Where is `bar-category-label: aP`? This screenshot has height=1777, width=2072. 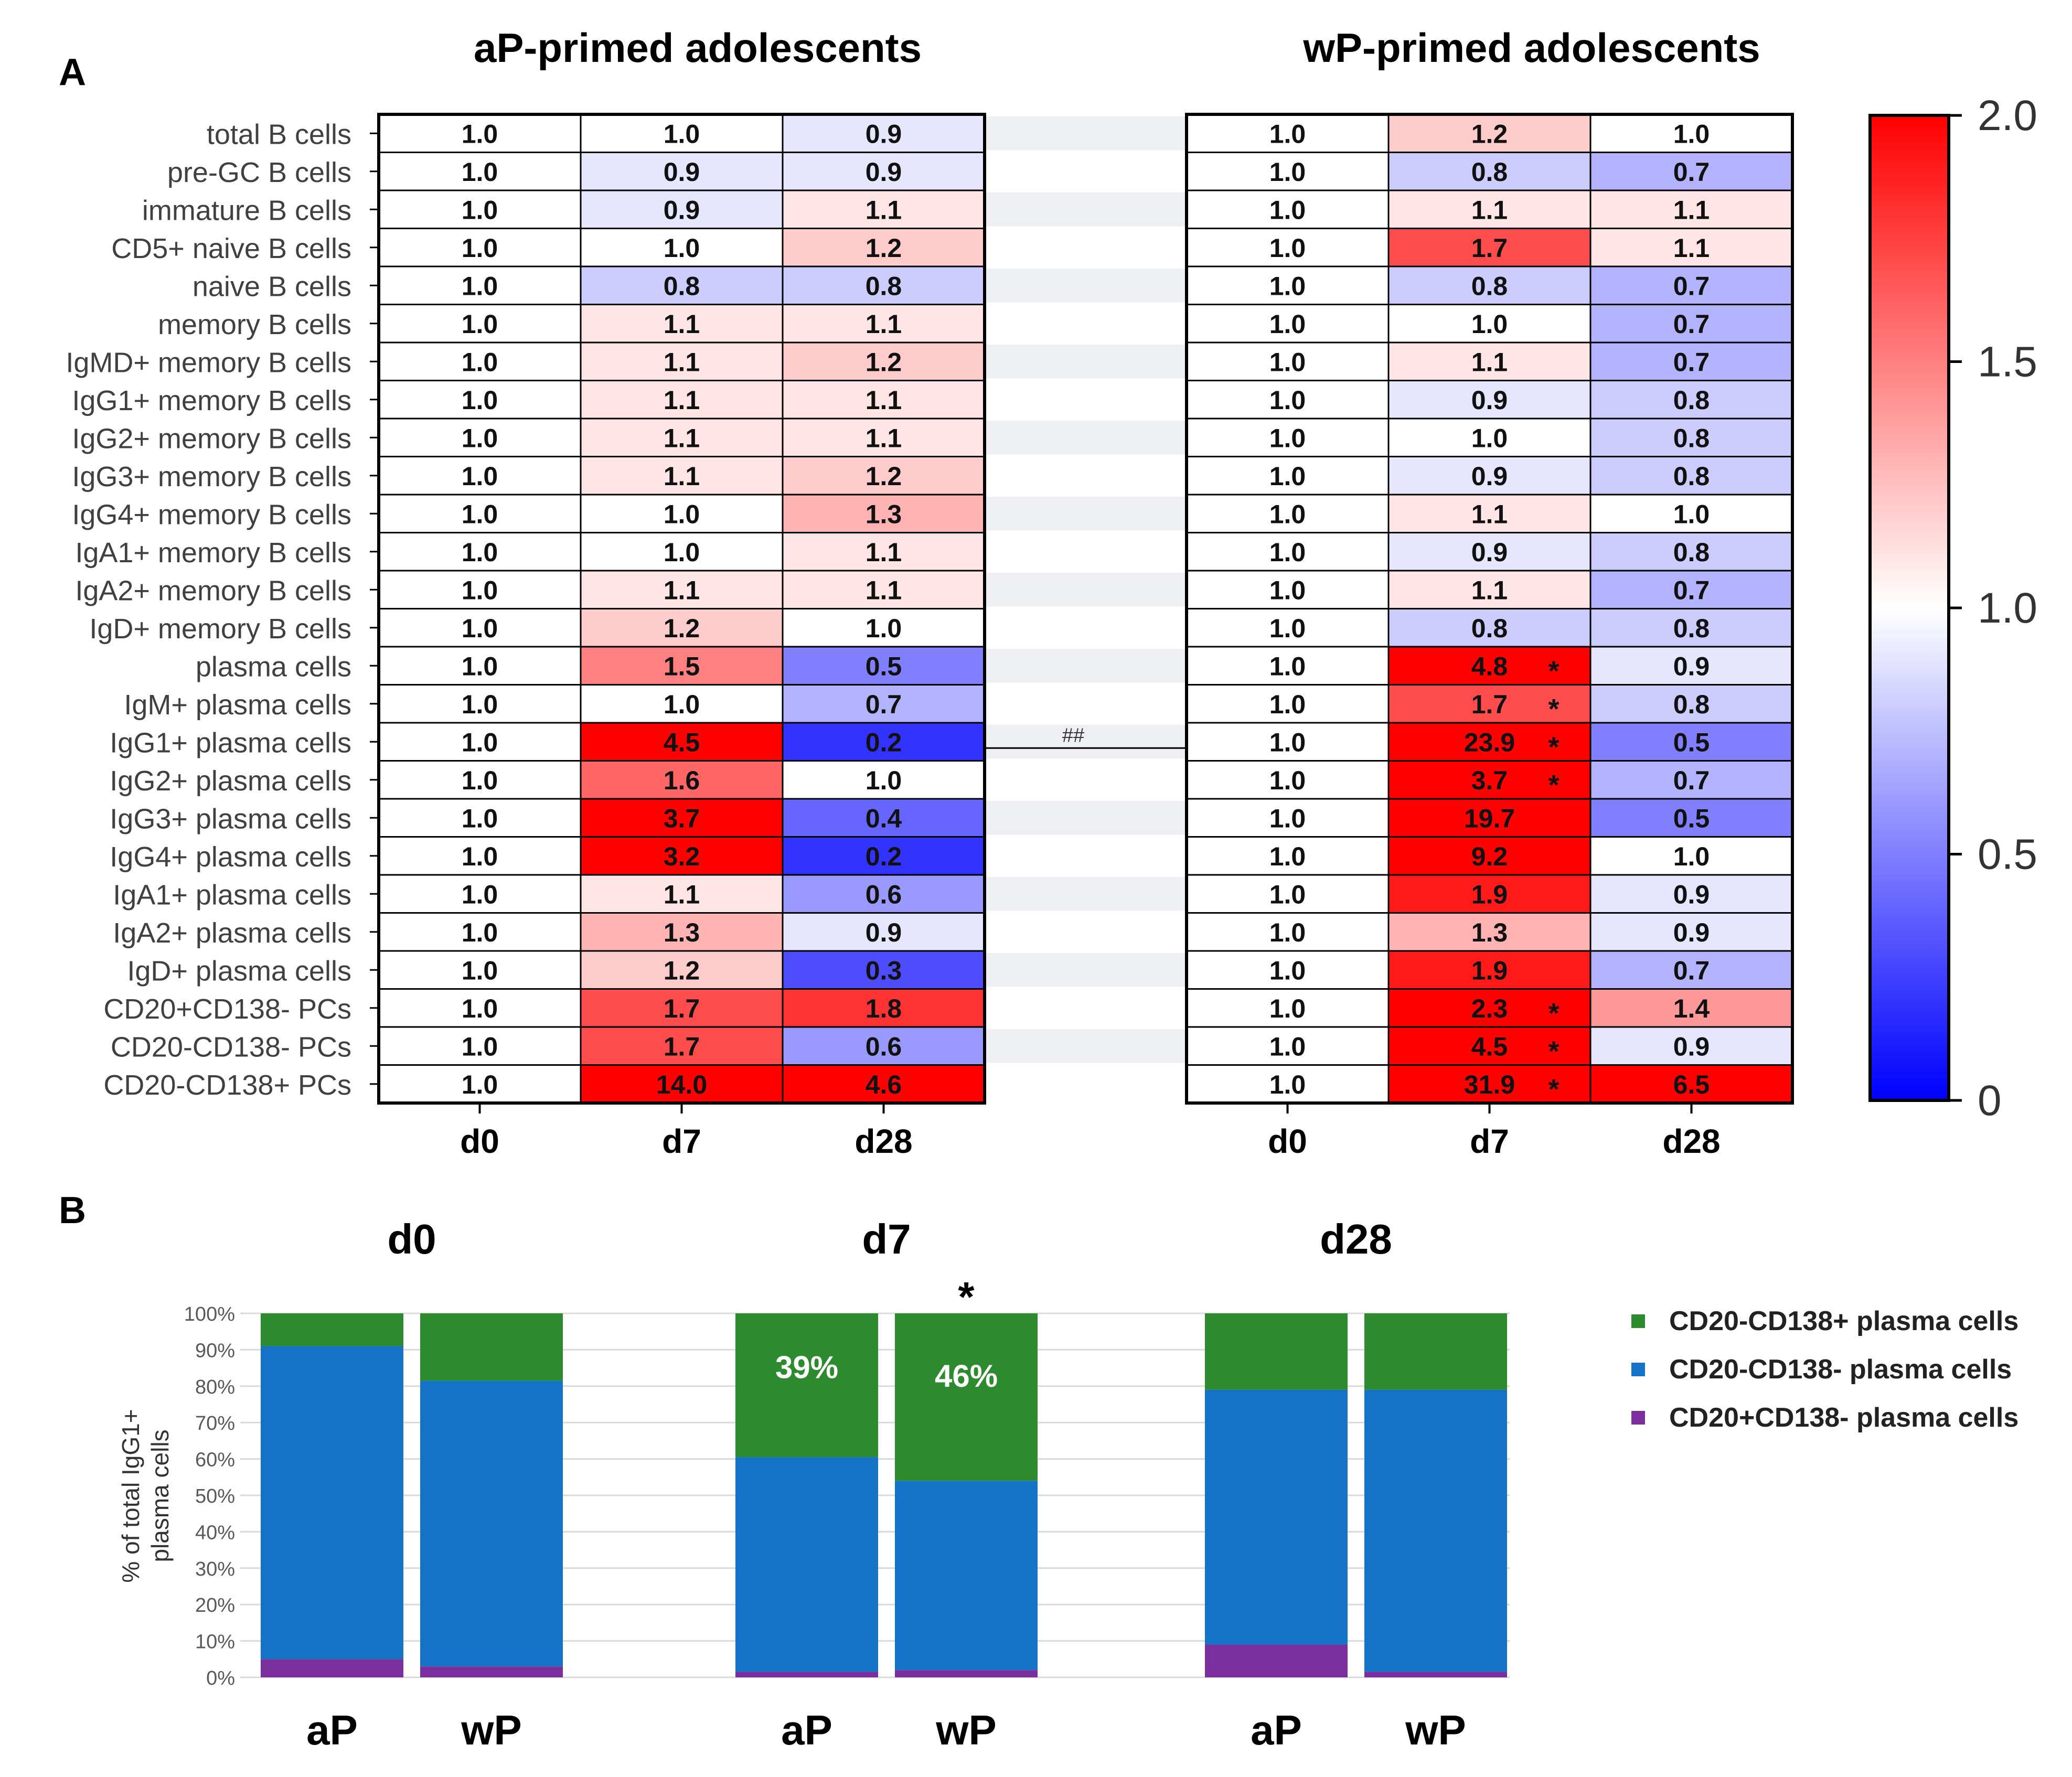 bar-category-label: aP is located at coordinates (806, 1730).